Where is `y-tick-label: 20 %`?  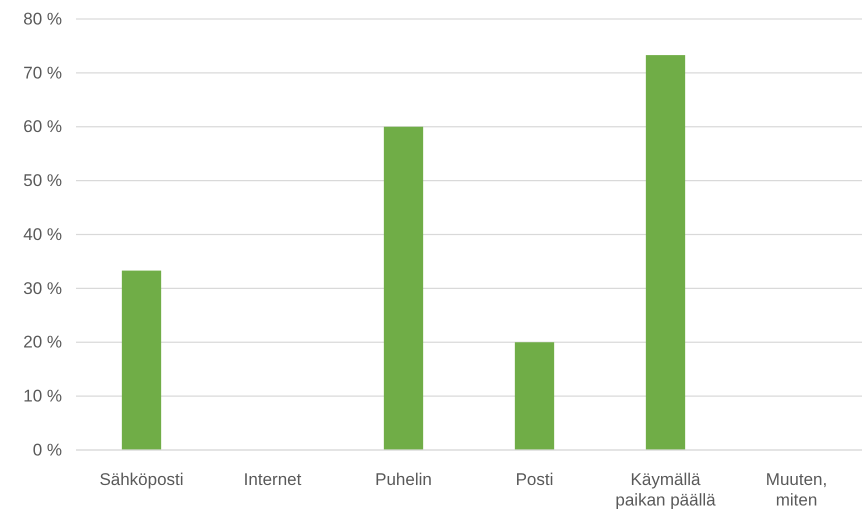 y-tick-label: 20 % is located at coordinates (42, 342).